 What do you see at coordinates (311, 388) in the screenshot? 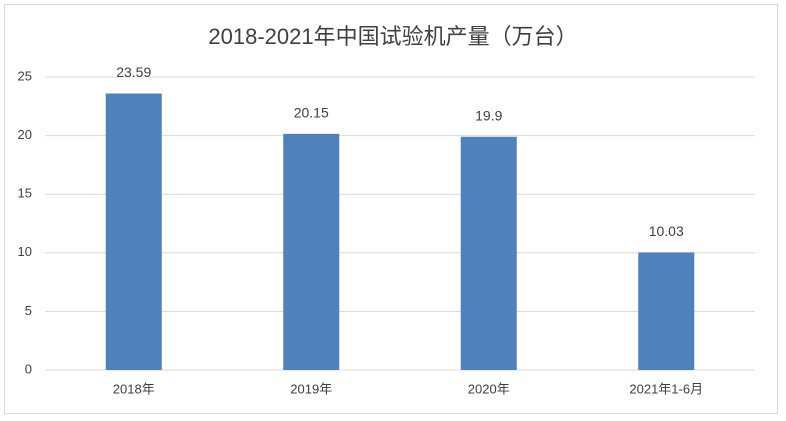
I see `x-tick-label: 2019年` at bounding box center [311, 388].